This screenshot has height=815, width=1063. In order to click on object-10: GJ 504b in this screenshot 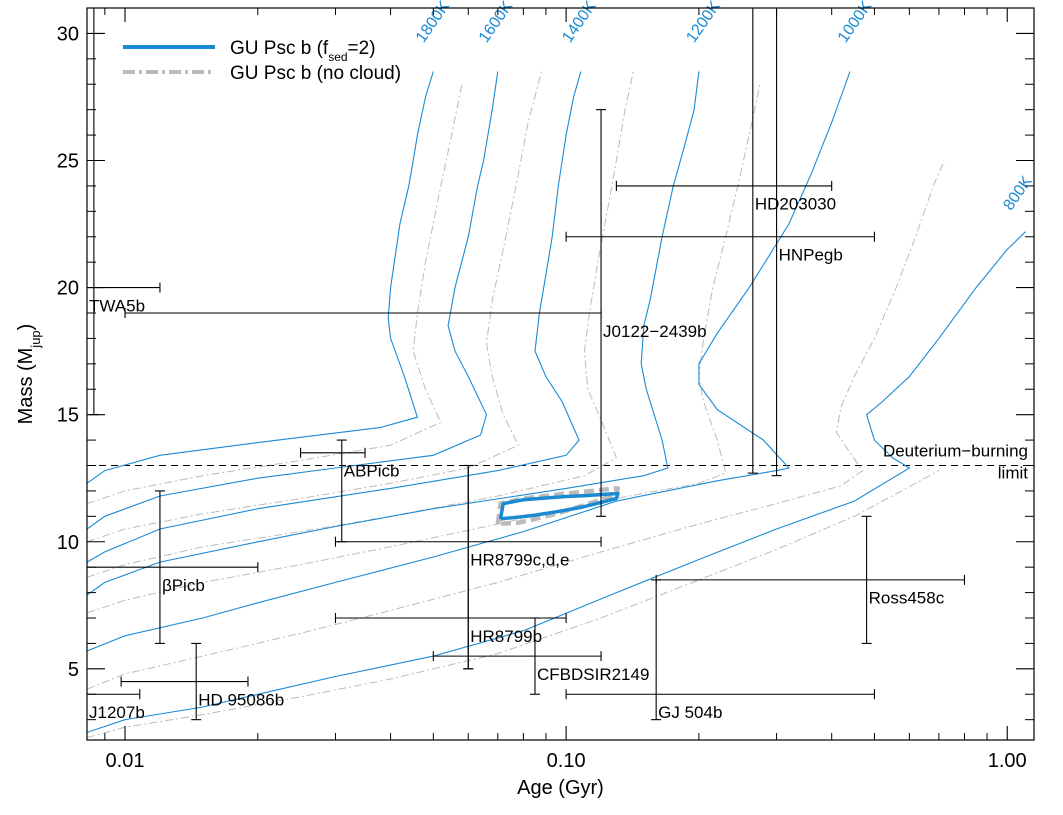, I will do `click(720, 650)`.